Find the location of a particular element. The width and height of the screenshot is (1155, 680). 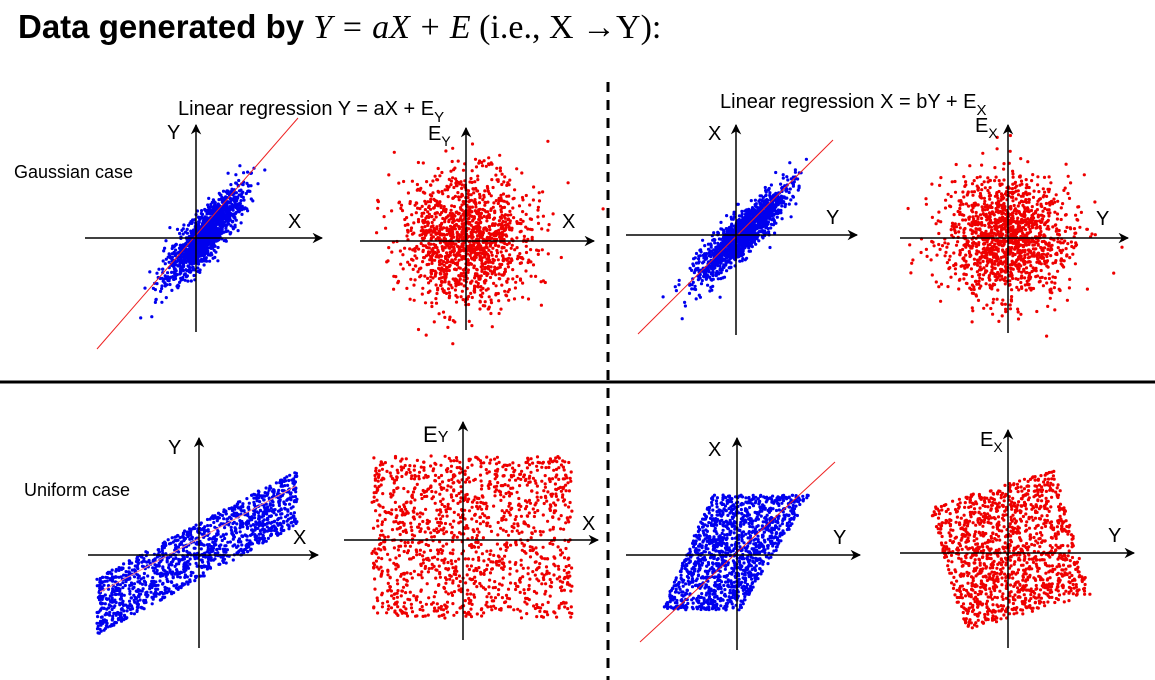

scatter-gaussian-fit-left is located at coordinates (203, 242).